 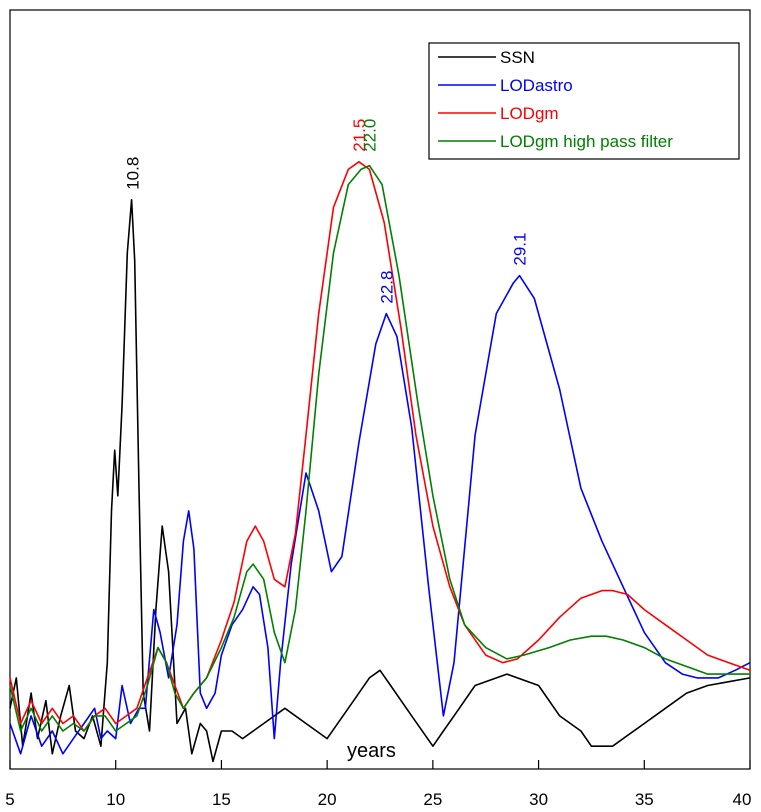 I want to click on x-axis-label: years, so click(x=371, y=751).